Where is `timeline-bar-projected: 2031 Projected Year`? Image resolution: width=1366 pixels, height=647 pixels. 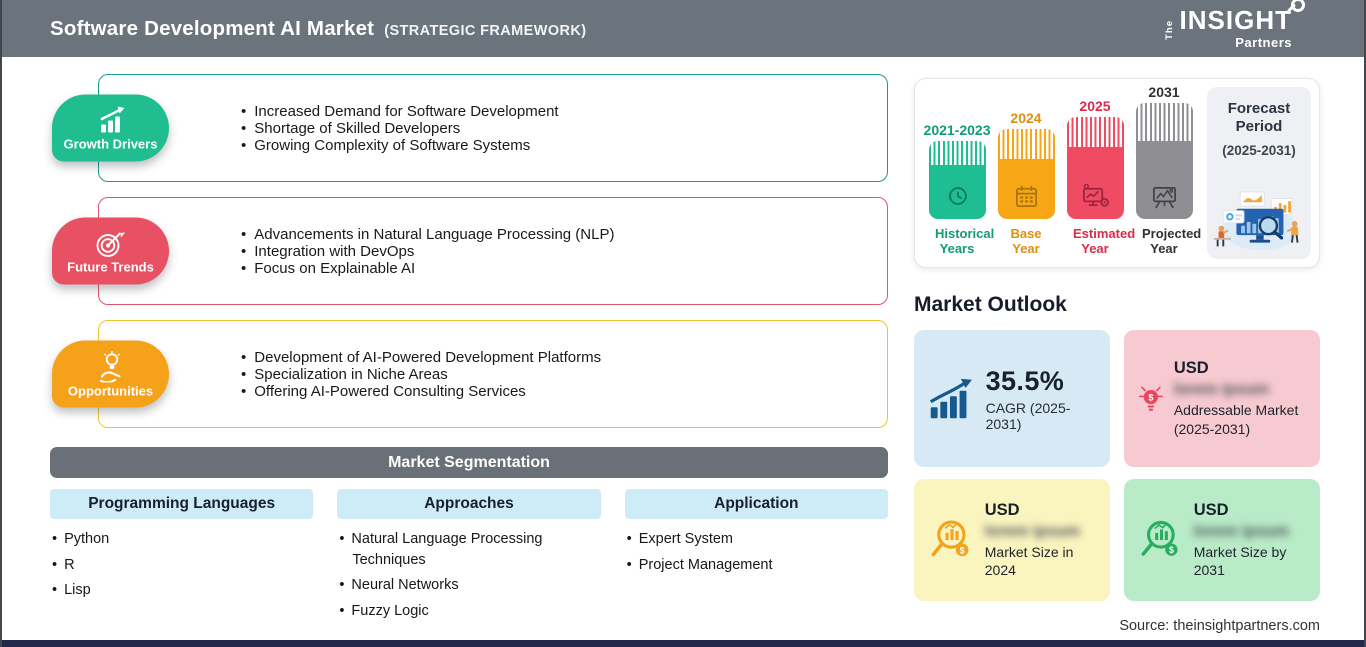 timeline-bar-projected: 2031 Projected Year is located at coordinates (1168, 170).